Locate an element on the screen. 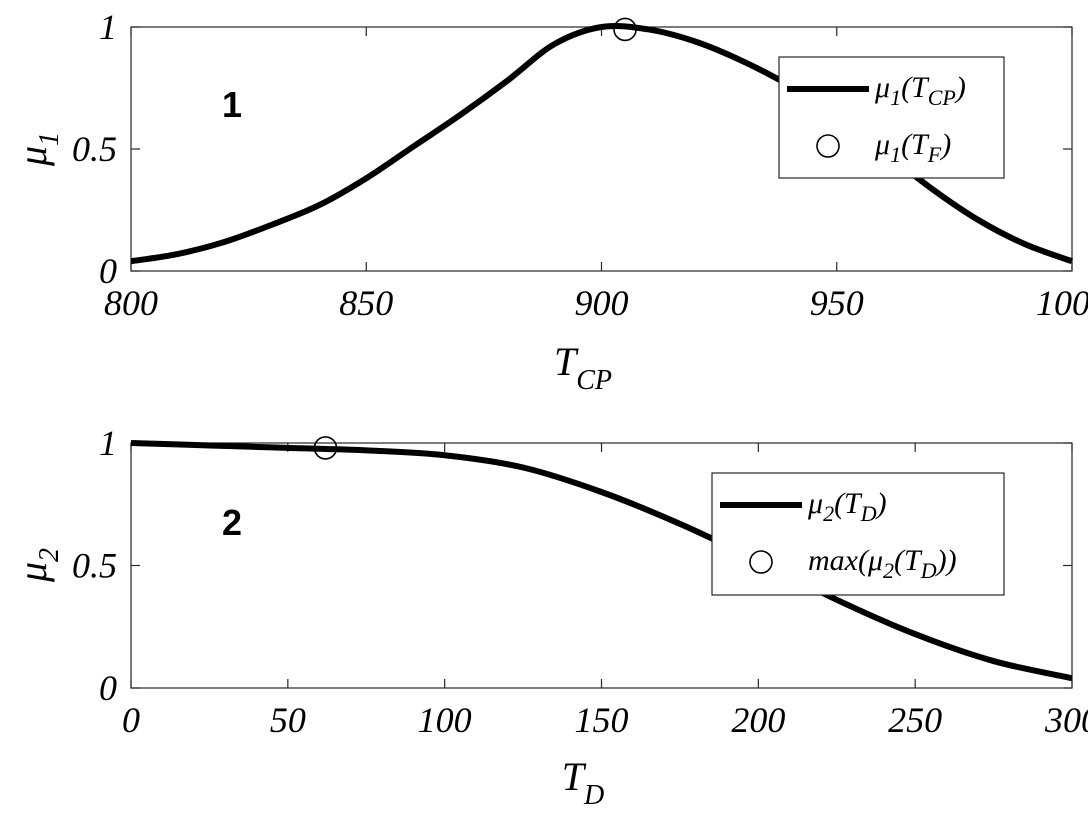  legend: μ2(TD) max(μ2(TD)) is located at coordinates (858, 534).